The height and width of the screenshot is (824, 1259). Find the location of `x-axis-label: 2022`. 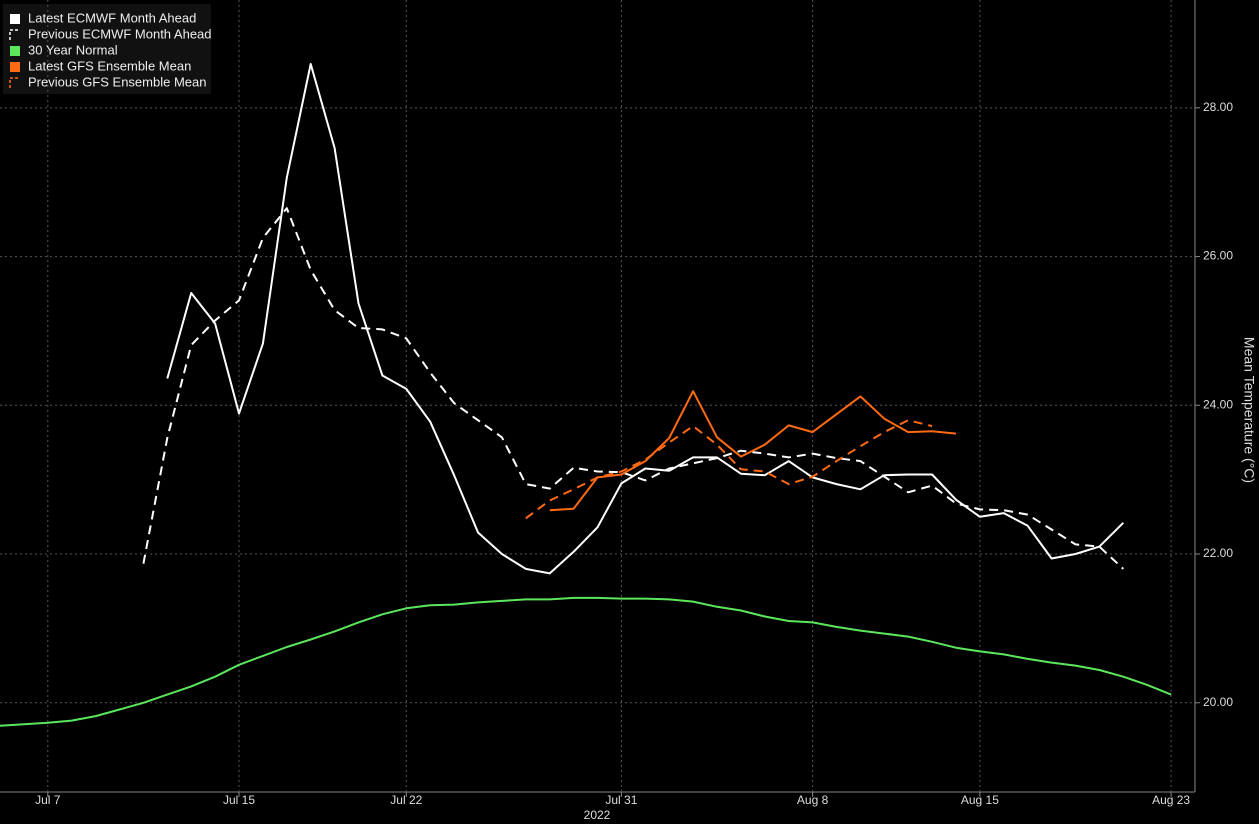

x-axis-label: 2022 is located at coordinates (597, 815).